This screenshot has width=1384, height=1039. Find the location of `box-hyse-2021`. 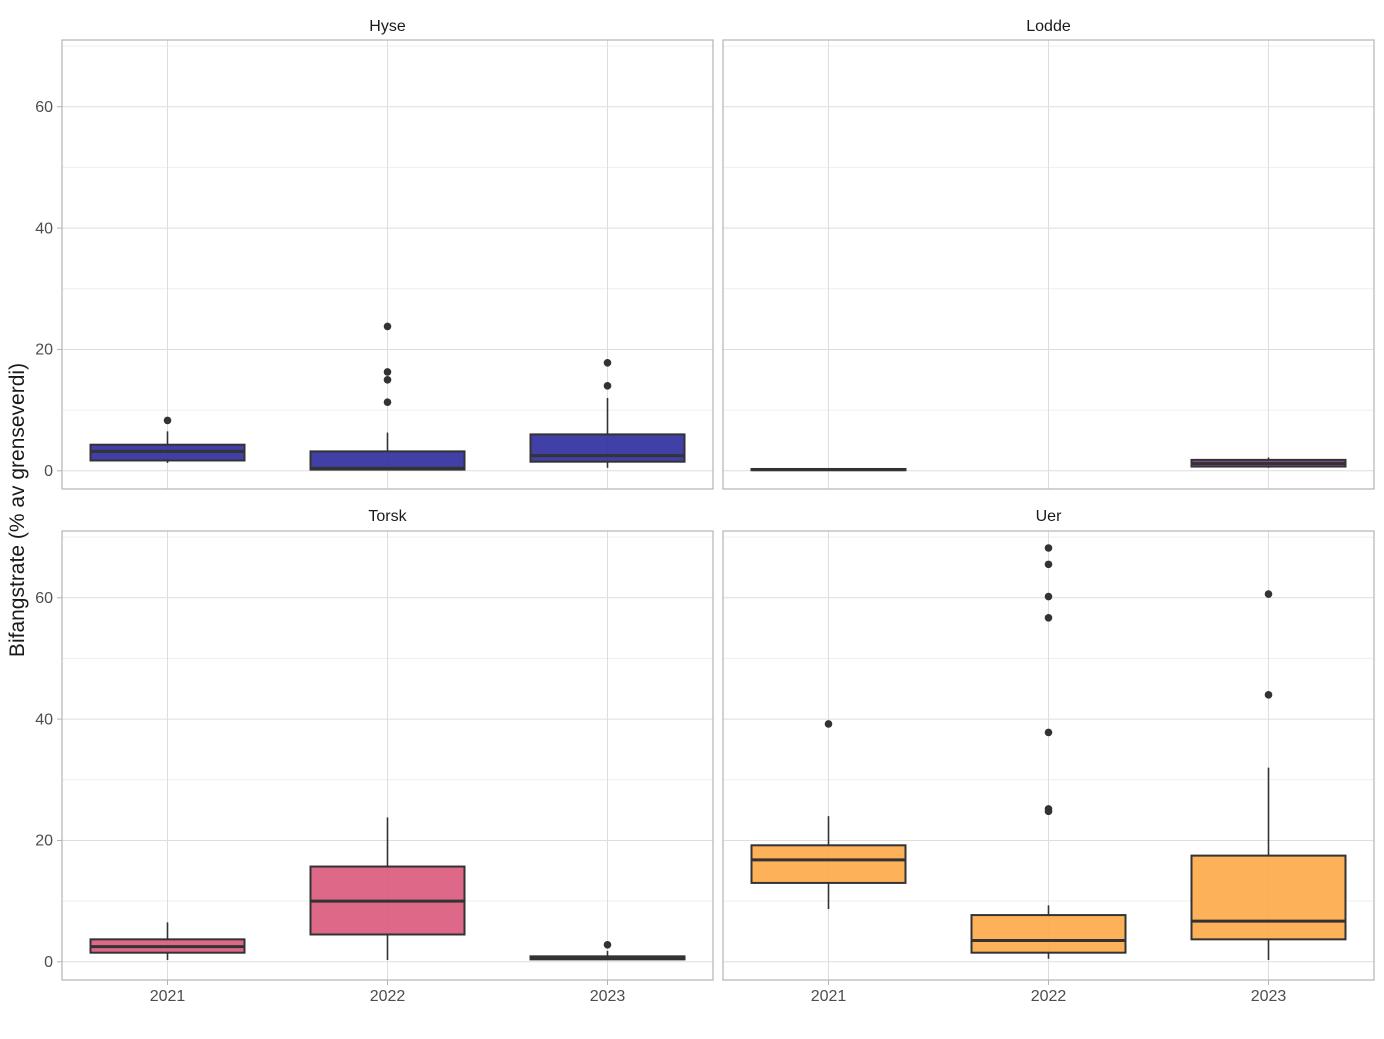

box-hyse-2021 is located at coordinates (167, 439).